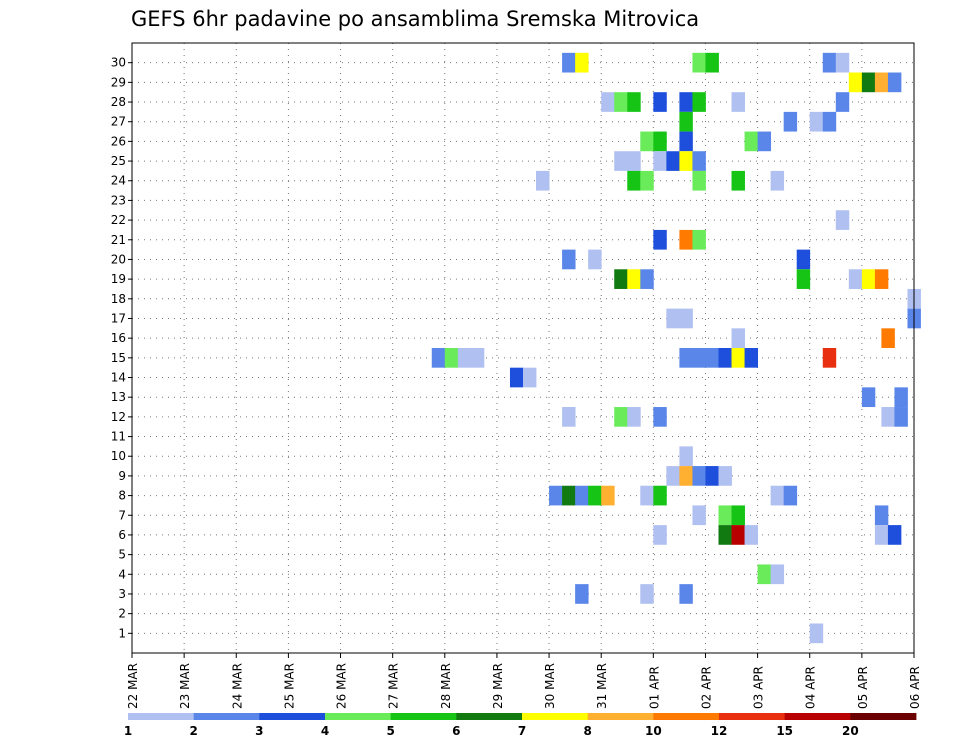  I want to click on y-tick-label: 4, so click(122, 574).